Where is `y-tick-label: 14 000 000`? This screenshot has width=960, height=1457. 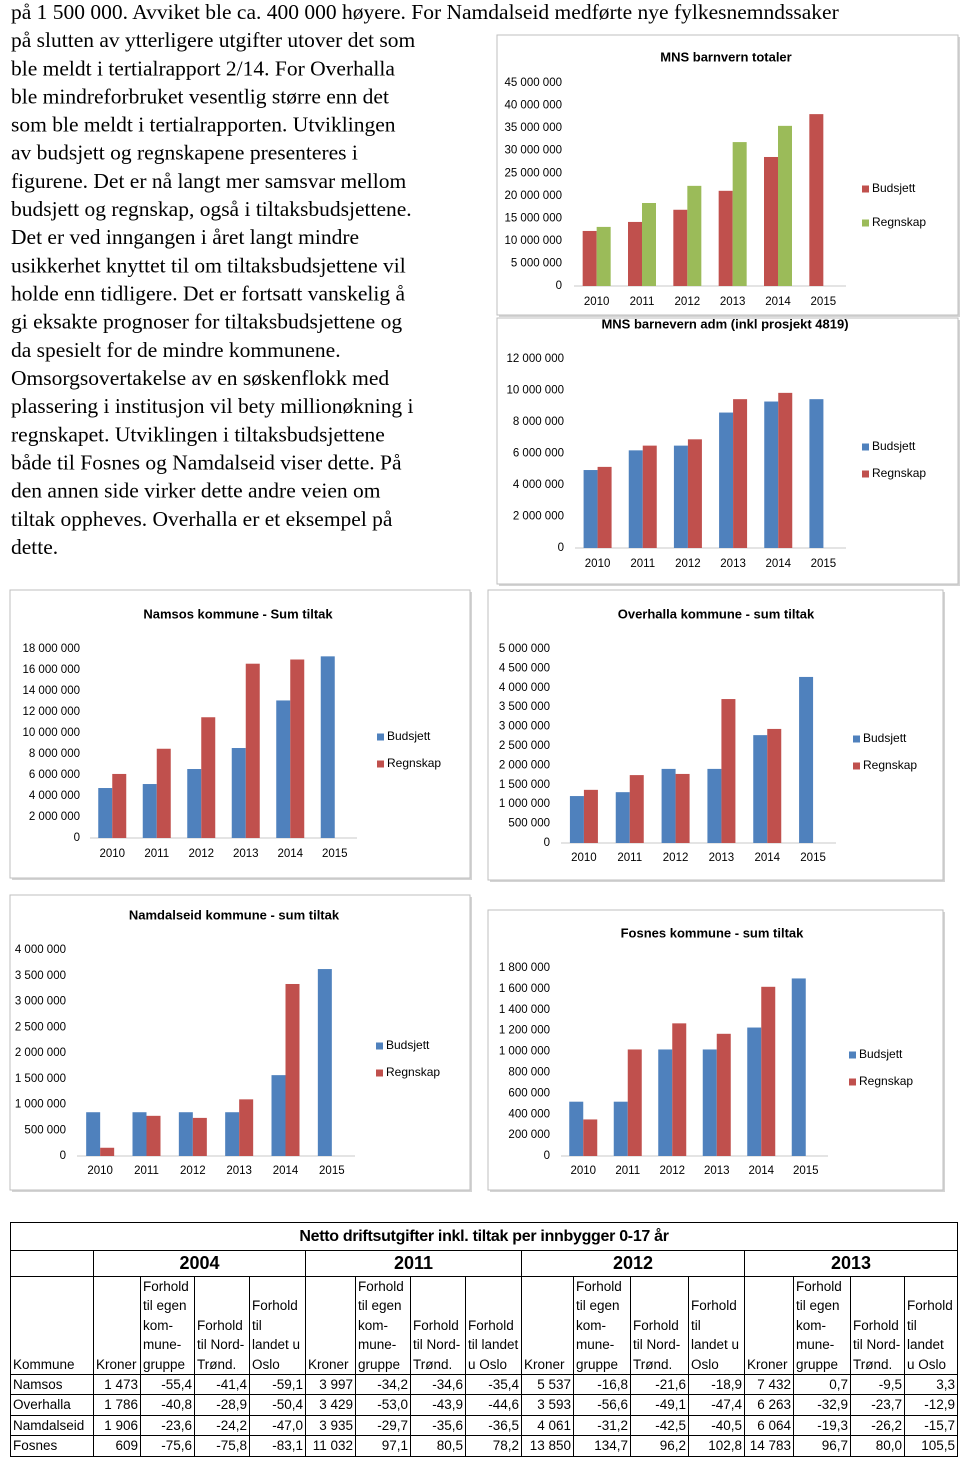
y-tick-label: 14 000 000 is located at coordinates (51, 691).